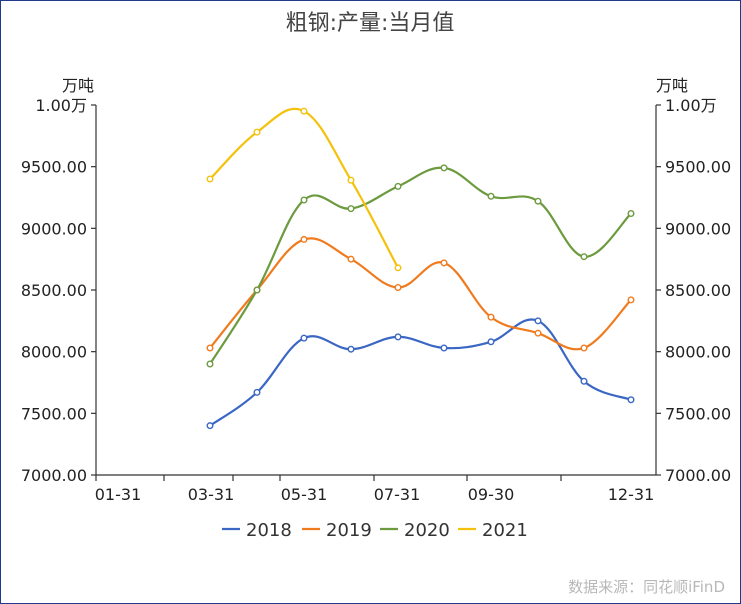  I want to click on series-2018, so click(420, 373).